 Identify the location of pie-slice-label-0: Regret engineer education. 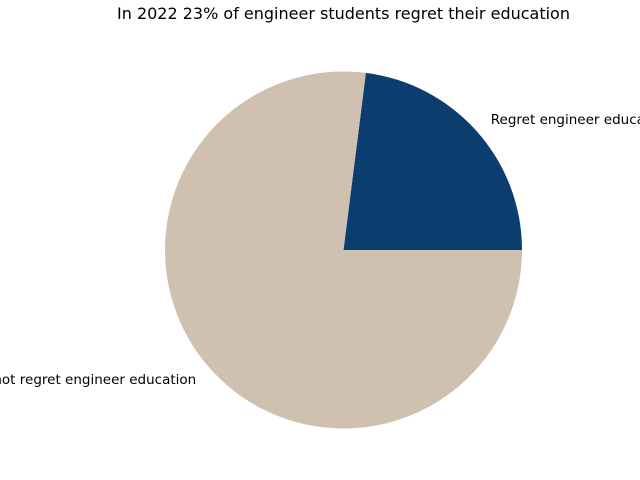
(565, 120).